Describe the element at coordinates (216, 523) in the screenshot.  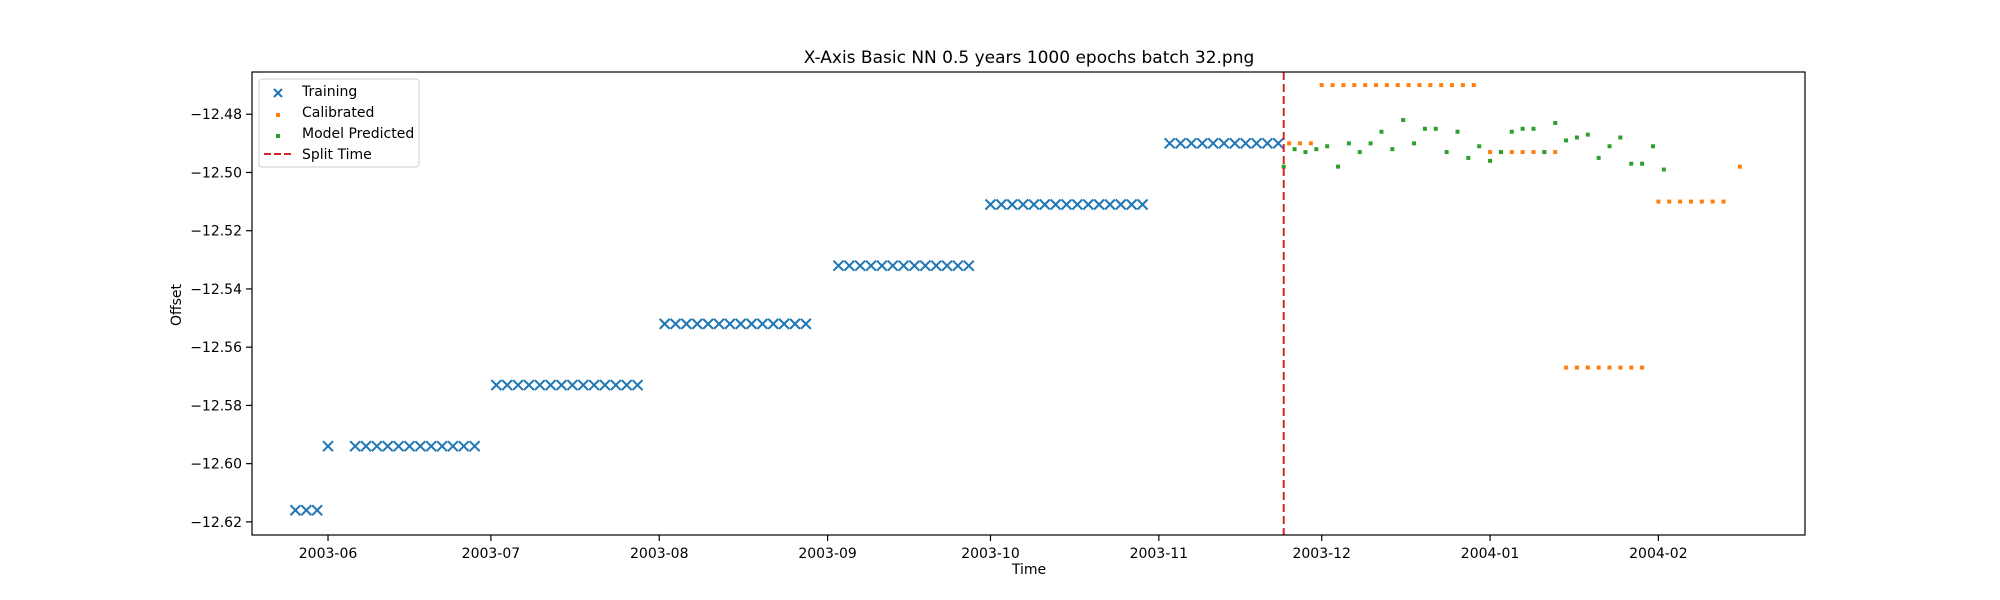
I see `y-tick-label: −12.62` at that location.